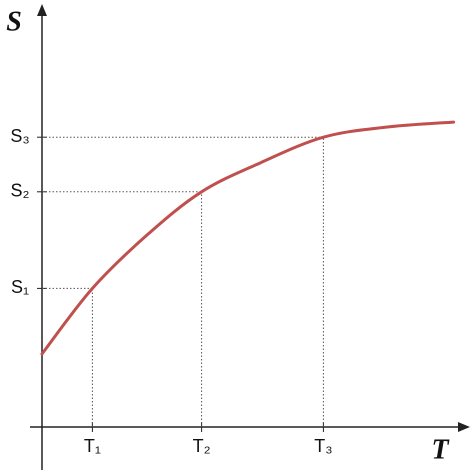 The image size is (474, 474). What do you see at coordinates (20, 287) in the screenshot?
I see `y-tick-label: S₁` at bounding box center [20, 287].